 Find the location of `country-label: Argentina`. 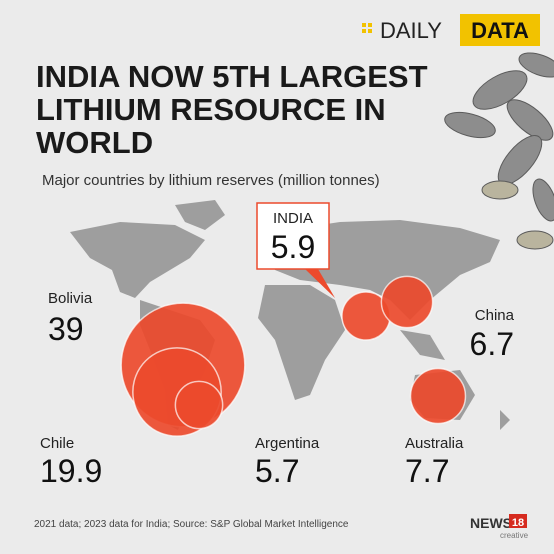

country-label: Argentina is located at coordinates (287, 443).